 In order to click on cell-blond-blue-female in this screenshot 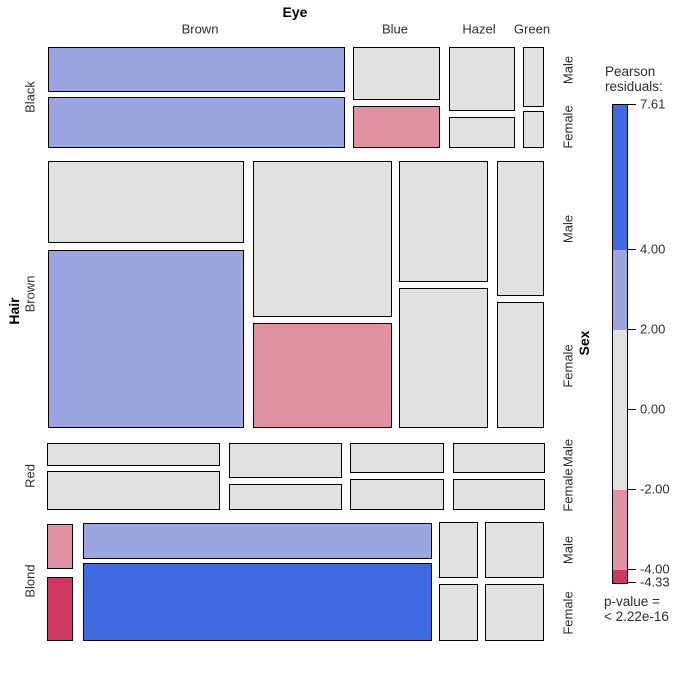, I will do `click(257, 602)`.